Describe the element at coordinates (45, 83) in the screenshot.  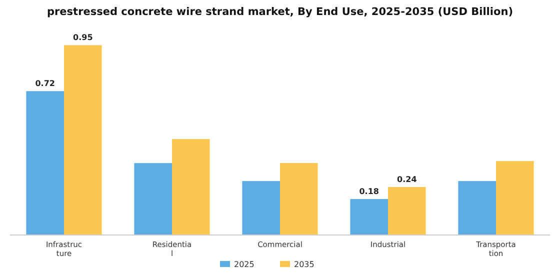
I see `data-label: 0.72` at that location.